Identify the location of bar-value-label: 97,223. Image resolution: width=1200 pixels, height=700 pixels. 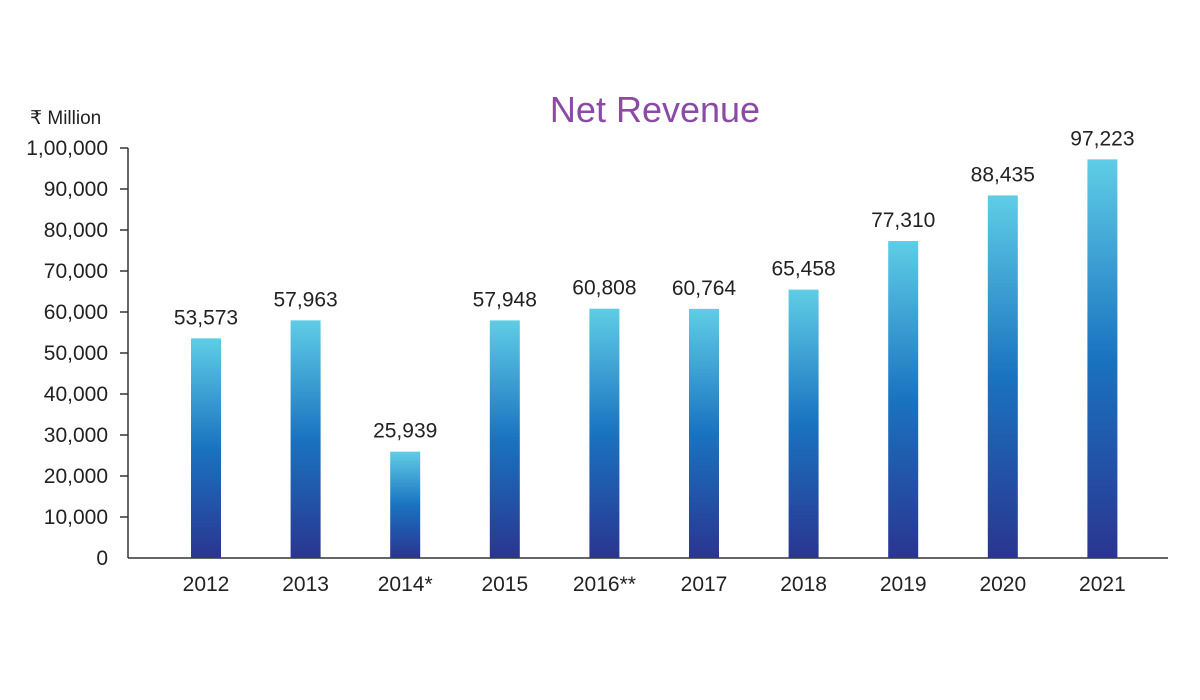
(1102, 138).